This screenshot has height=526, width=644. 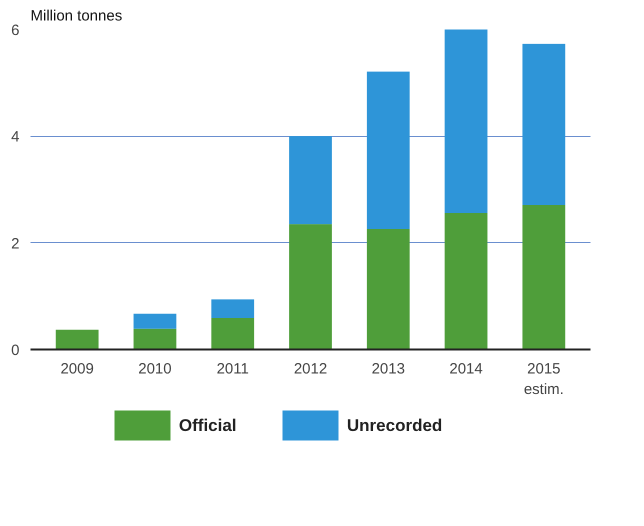 What do you see at coordinates (311, 369) in the screenshot?
I see `x-tick-label: 2012` at bounding box center [311, 369].